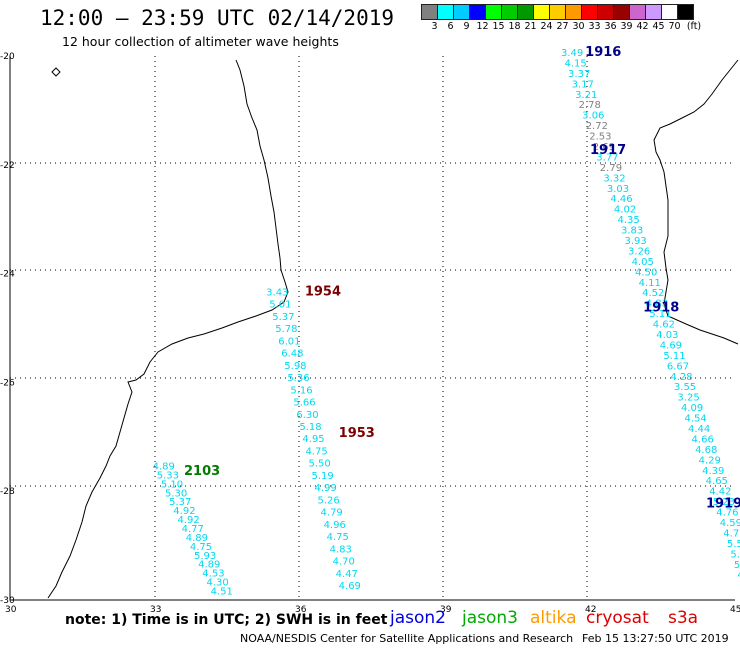  Describe the element at coordinates (188, 520) in the screenshot. I see `wave-height-value: 4.92` at that location.